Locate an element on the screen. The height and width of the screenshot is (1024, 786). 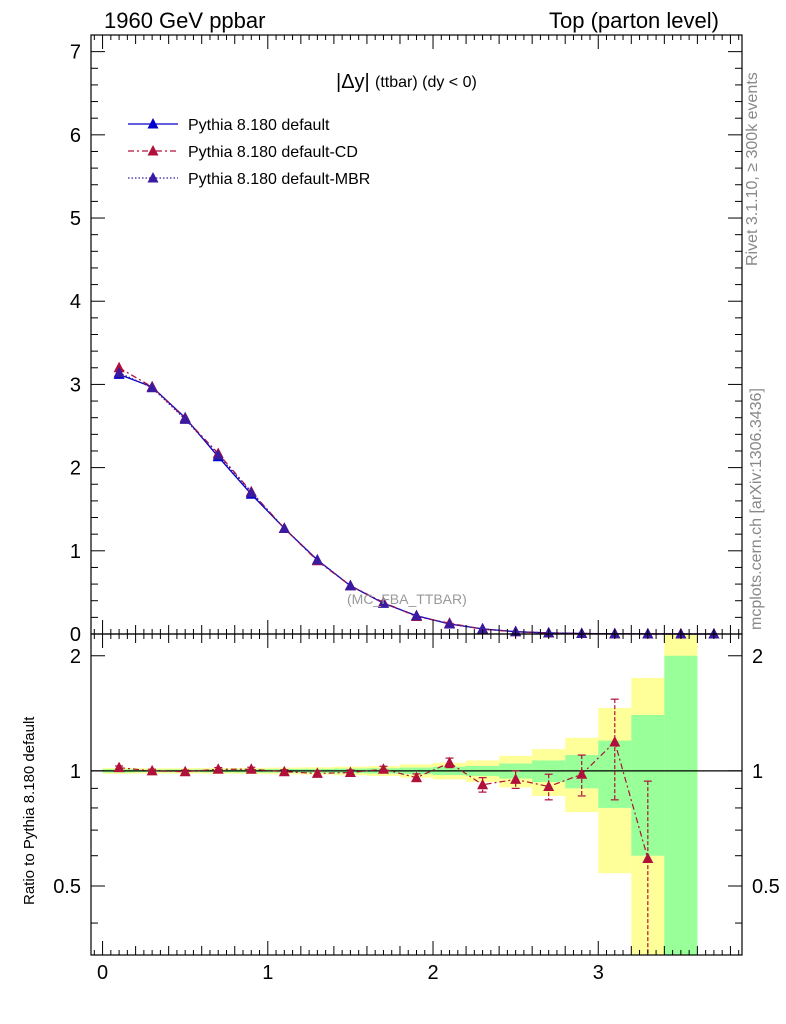
ratio-y-axis-label: Ratio to Pythia 8.180 default is located at coordinates (29, 810).